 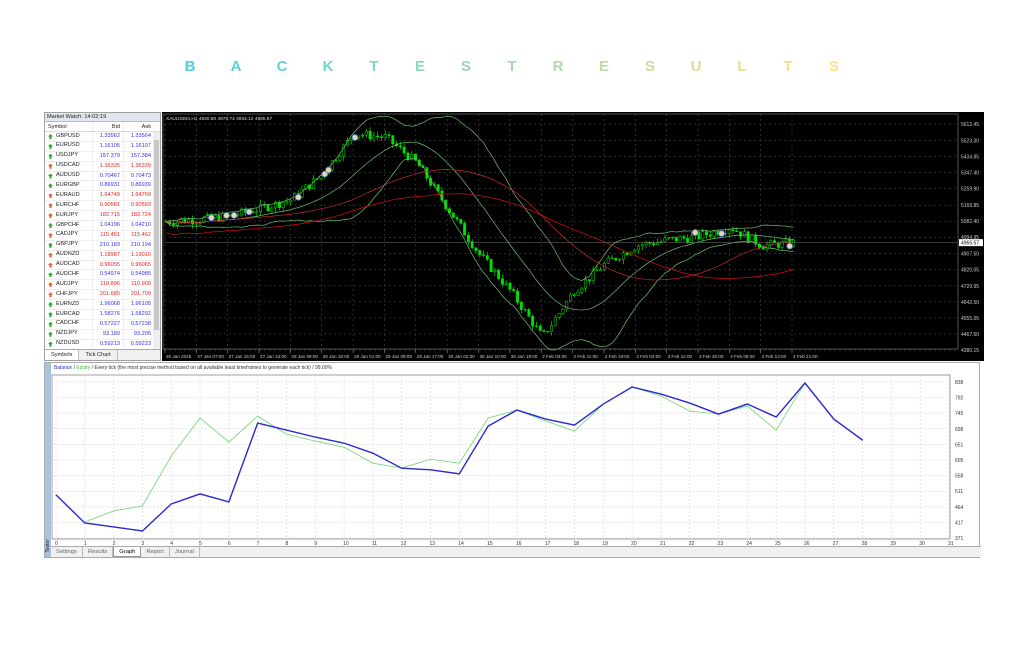 I want to click on market-watch-row: CADJPY 115.451 115.462, so click(x=102, y=235).